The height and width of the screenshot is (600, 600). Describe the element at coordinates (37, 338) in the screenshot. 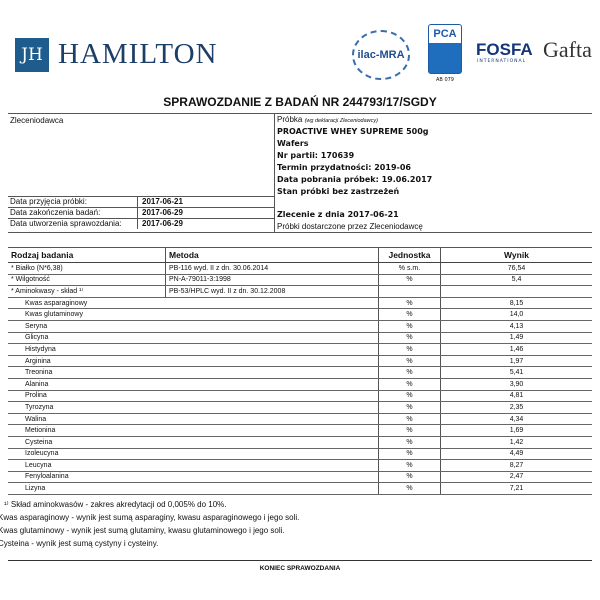

I see `amino-acid-name: Glicyna` at that location.